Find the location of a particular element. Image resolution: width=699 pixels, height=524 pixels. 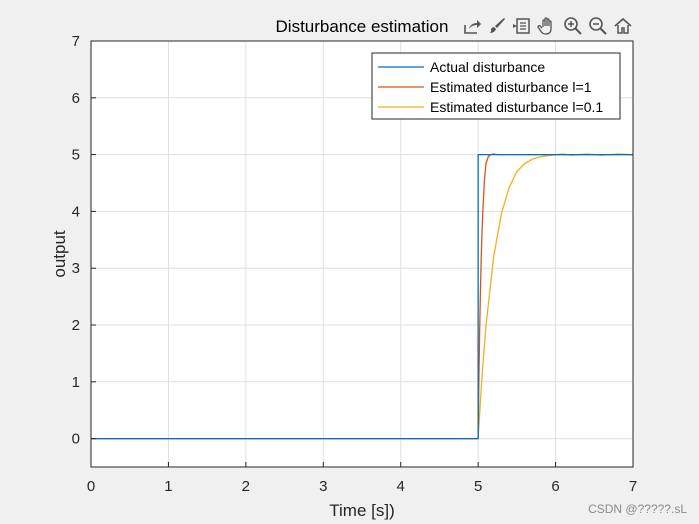

x-tick-label: 5 is located at coordinates (478, 486).